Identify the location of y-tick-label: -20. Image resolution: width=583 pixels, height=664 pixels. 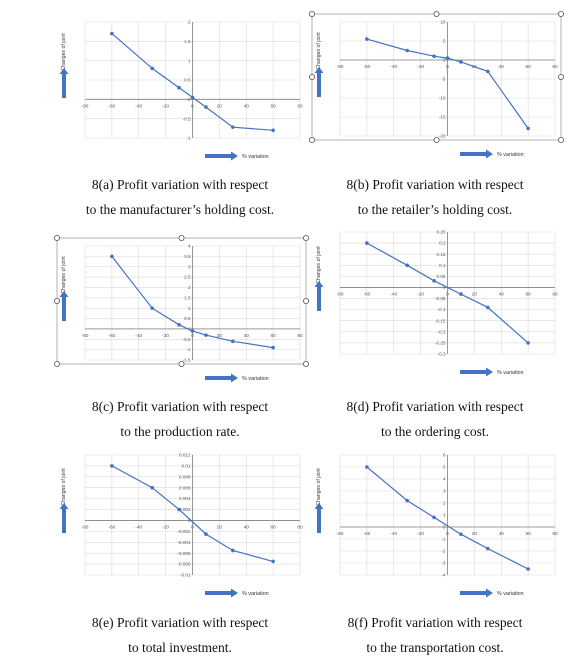
(442, 136).